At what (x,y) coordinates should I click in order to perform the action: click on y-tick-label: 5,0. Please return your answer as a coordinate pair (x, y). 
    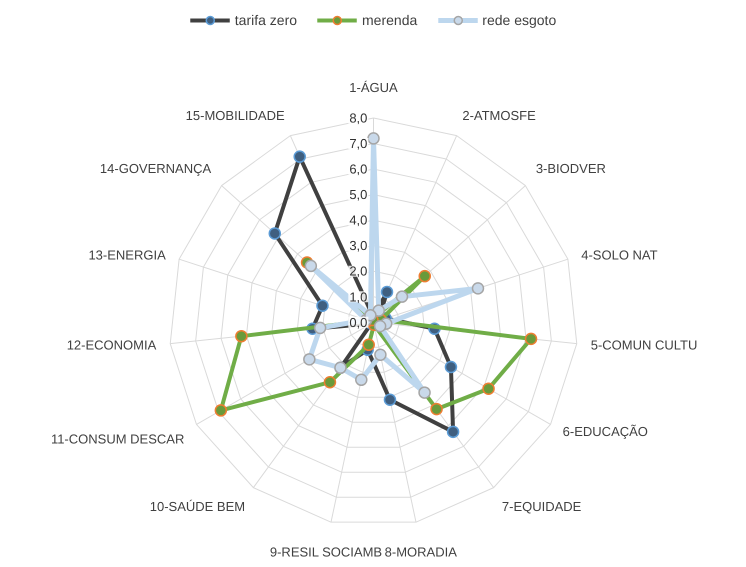
    Looking at the image, I should click on (358, 194).